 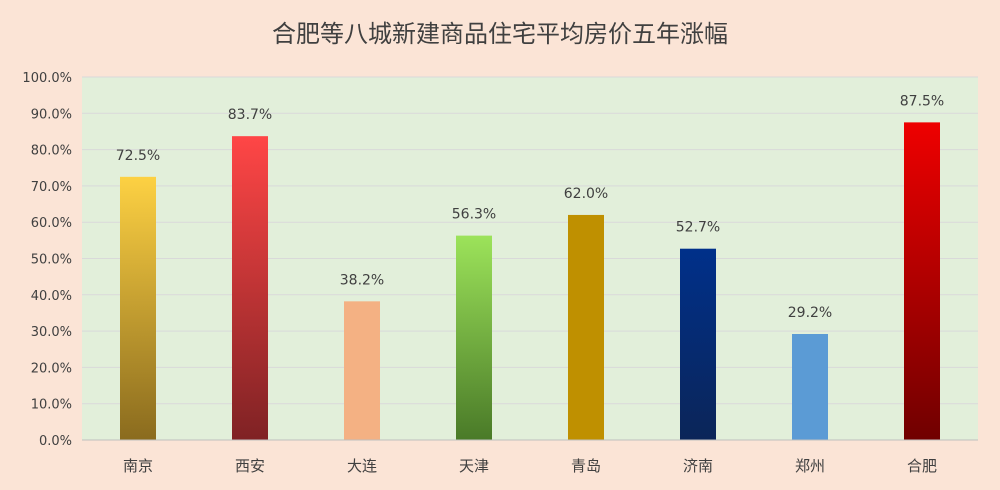 What do you see at coordinates (51, 368) in the screenshot?
I see `y-tick-label: 20.0%` at bounding box center [51, 368].